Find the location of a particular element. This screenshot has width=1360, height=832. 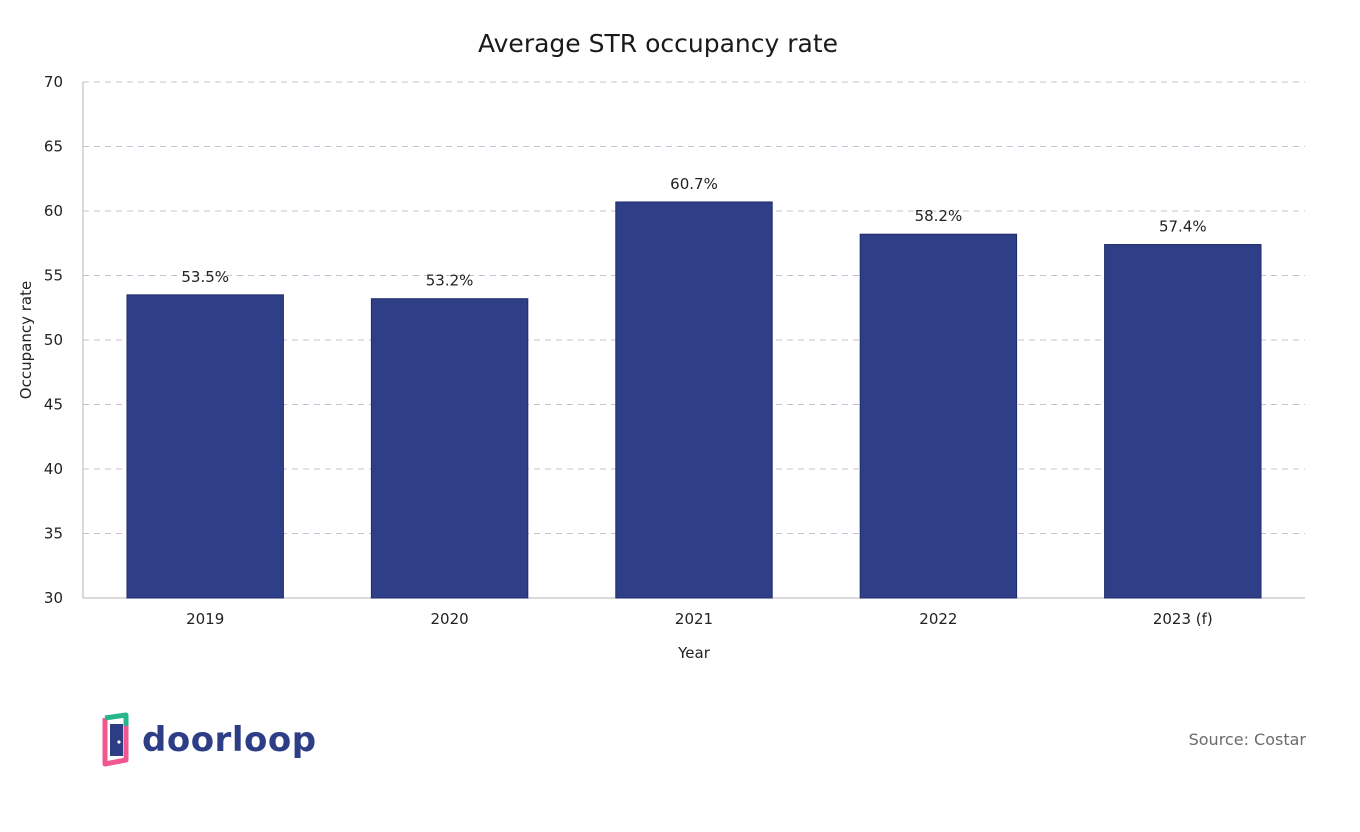

x-tick-label: 2023 (f) is located at coordinates (1183, 619).